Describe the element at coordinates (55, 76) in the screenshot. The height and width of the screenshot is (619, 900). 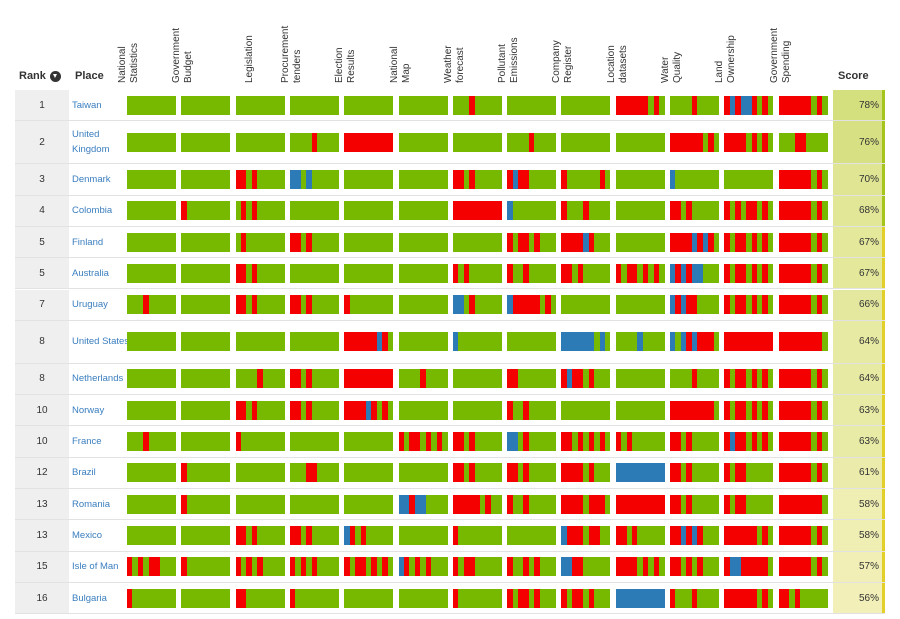
I see `sort-down-circle-icon` at that location.